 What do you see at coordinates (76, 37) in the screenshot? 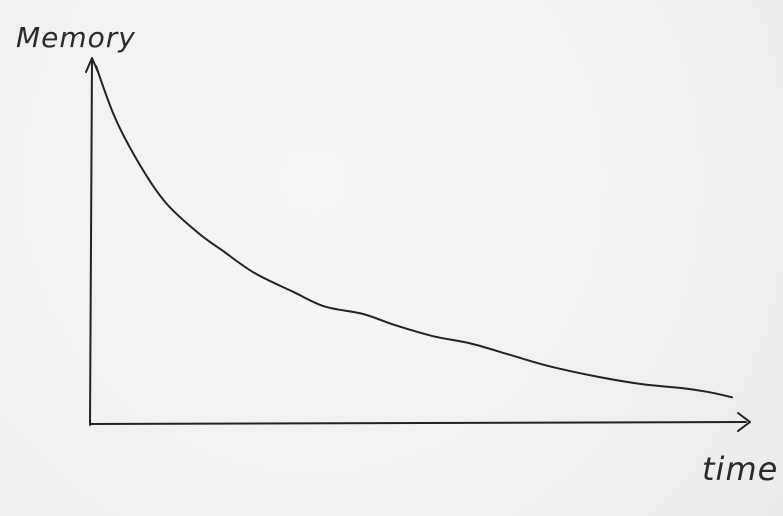
I see `y-axis-label: Memory` at bounding box center [76, 37].